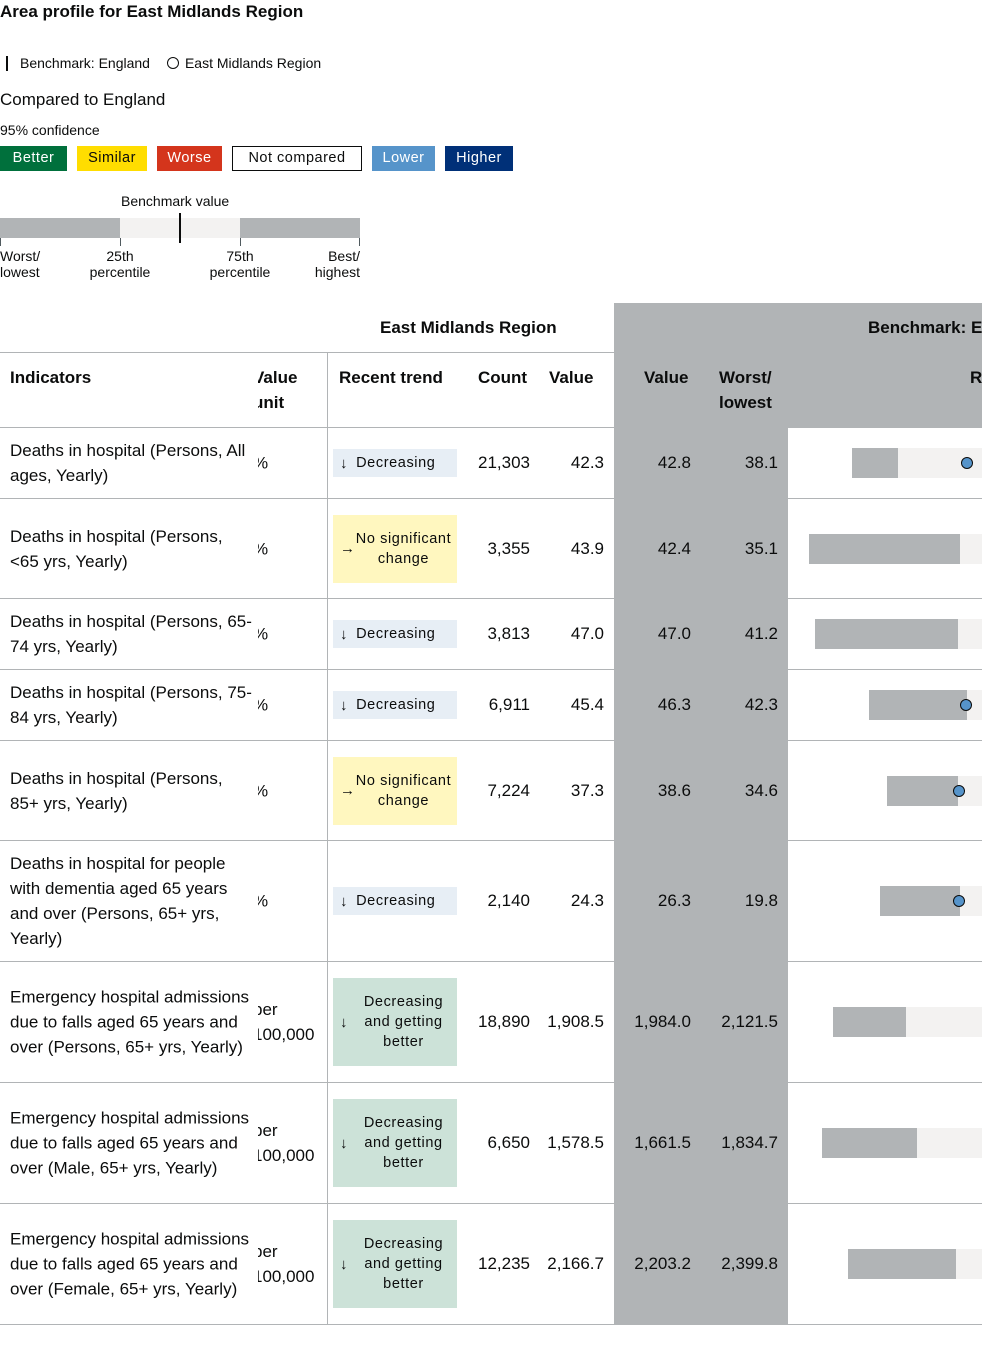 Image resolution: width=982 pixels, height=1355 pixels. I want to click on key-similar: Similar, so click(112, 158).